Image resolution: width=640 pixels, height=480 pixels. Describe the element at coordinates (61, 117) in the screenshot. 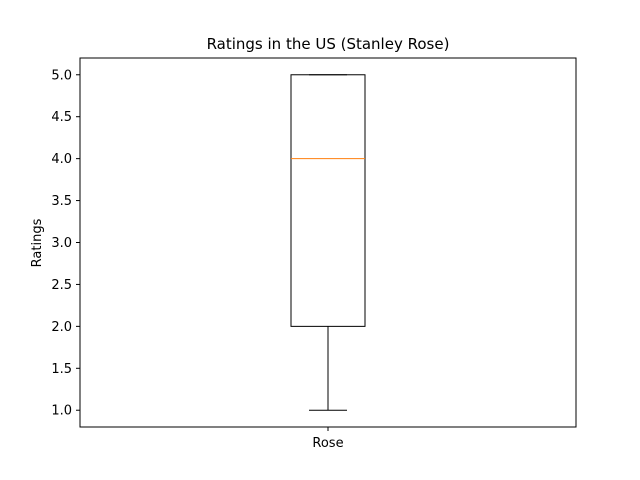

I see `y-tick-label: 4.5` at that location.